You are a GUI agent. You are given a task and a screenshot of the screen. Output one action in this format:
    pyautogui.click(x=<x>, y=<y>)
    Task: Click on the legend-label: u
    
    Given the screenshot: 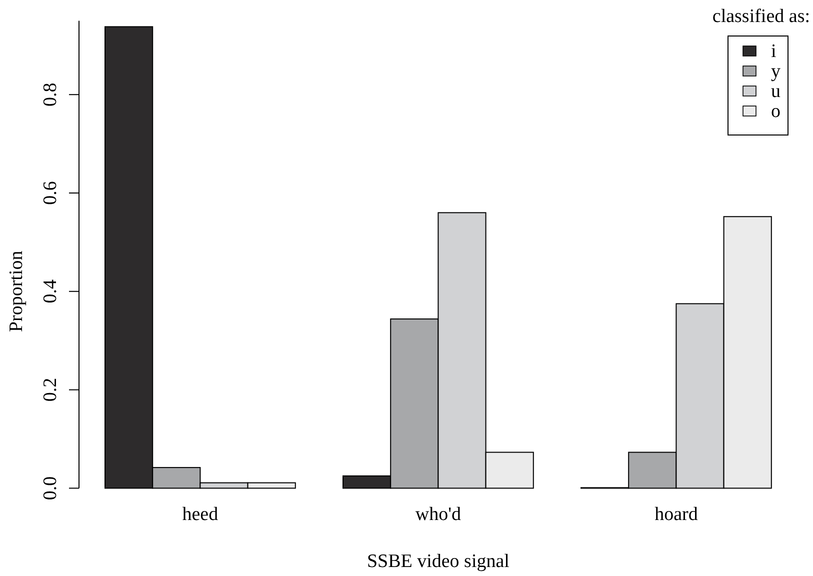 What is the action you would take?
    pyautogui.click(x=776, y=91)
    